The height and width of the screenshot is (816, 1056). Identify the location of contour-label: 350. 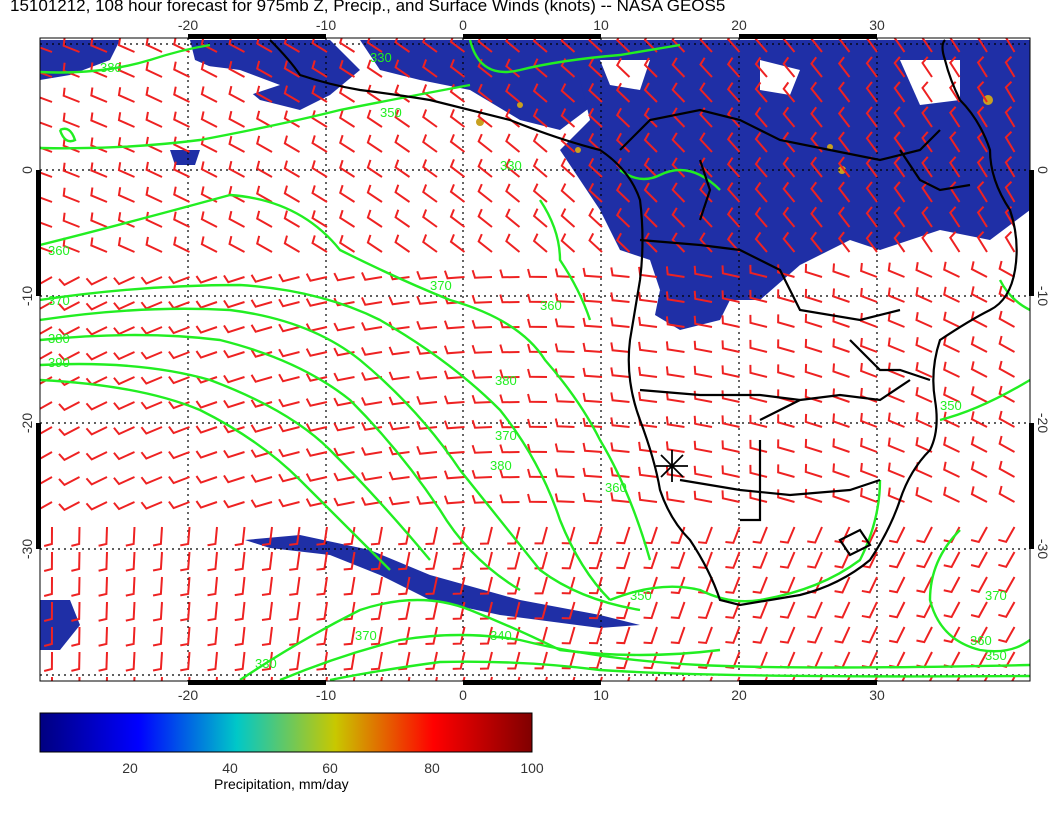
(391, 112).